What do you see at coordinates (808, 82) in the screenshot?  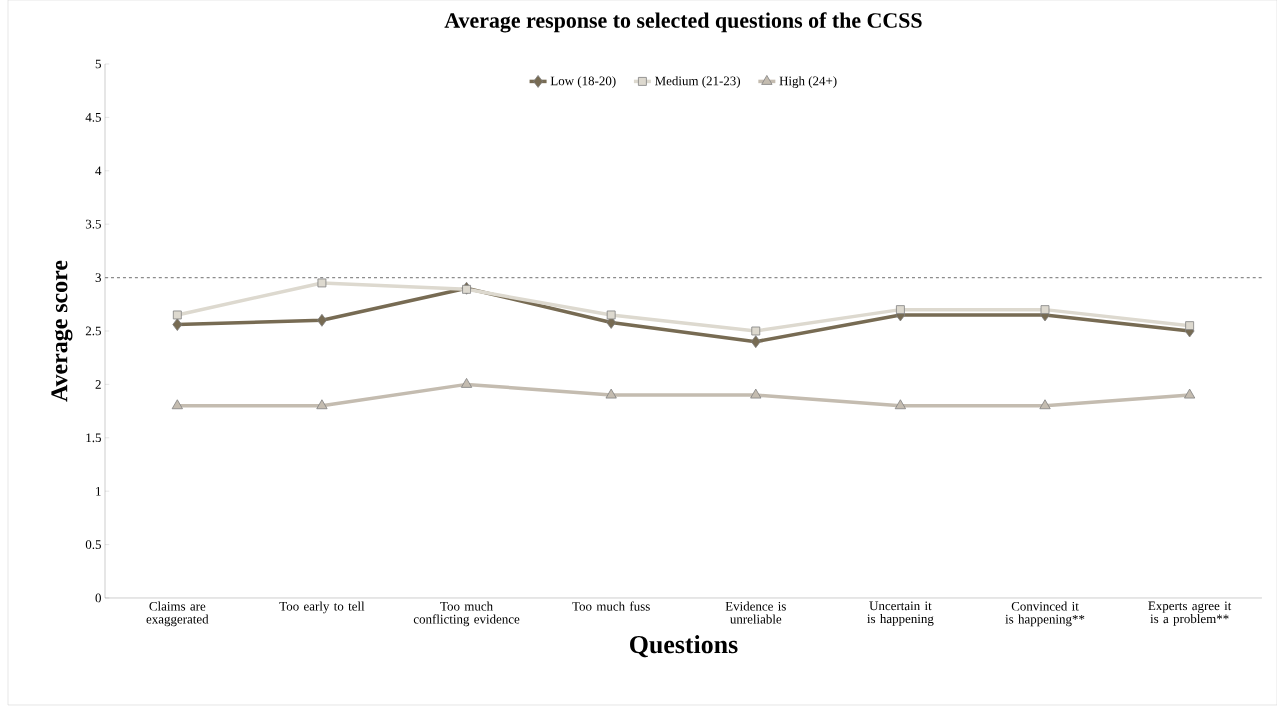 I see `legend-label: High (24+)` at bounding box center [808, 82].